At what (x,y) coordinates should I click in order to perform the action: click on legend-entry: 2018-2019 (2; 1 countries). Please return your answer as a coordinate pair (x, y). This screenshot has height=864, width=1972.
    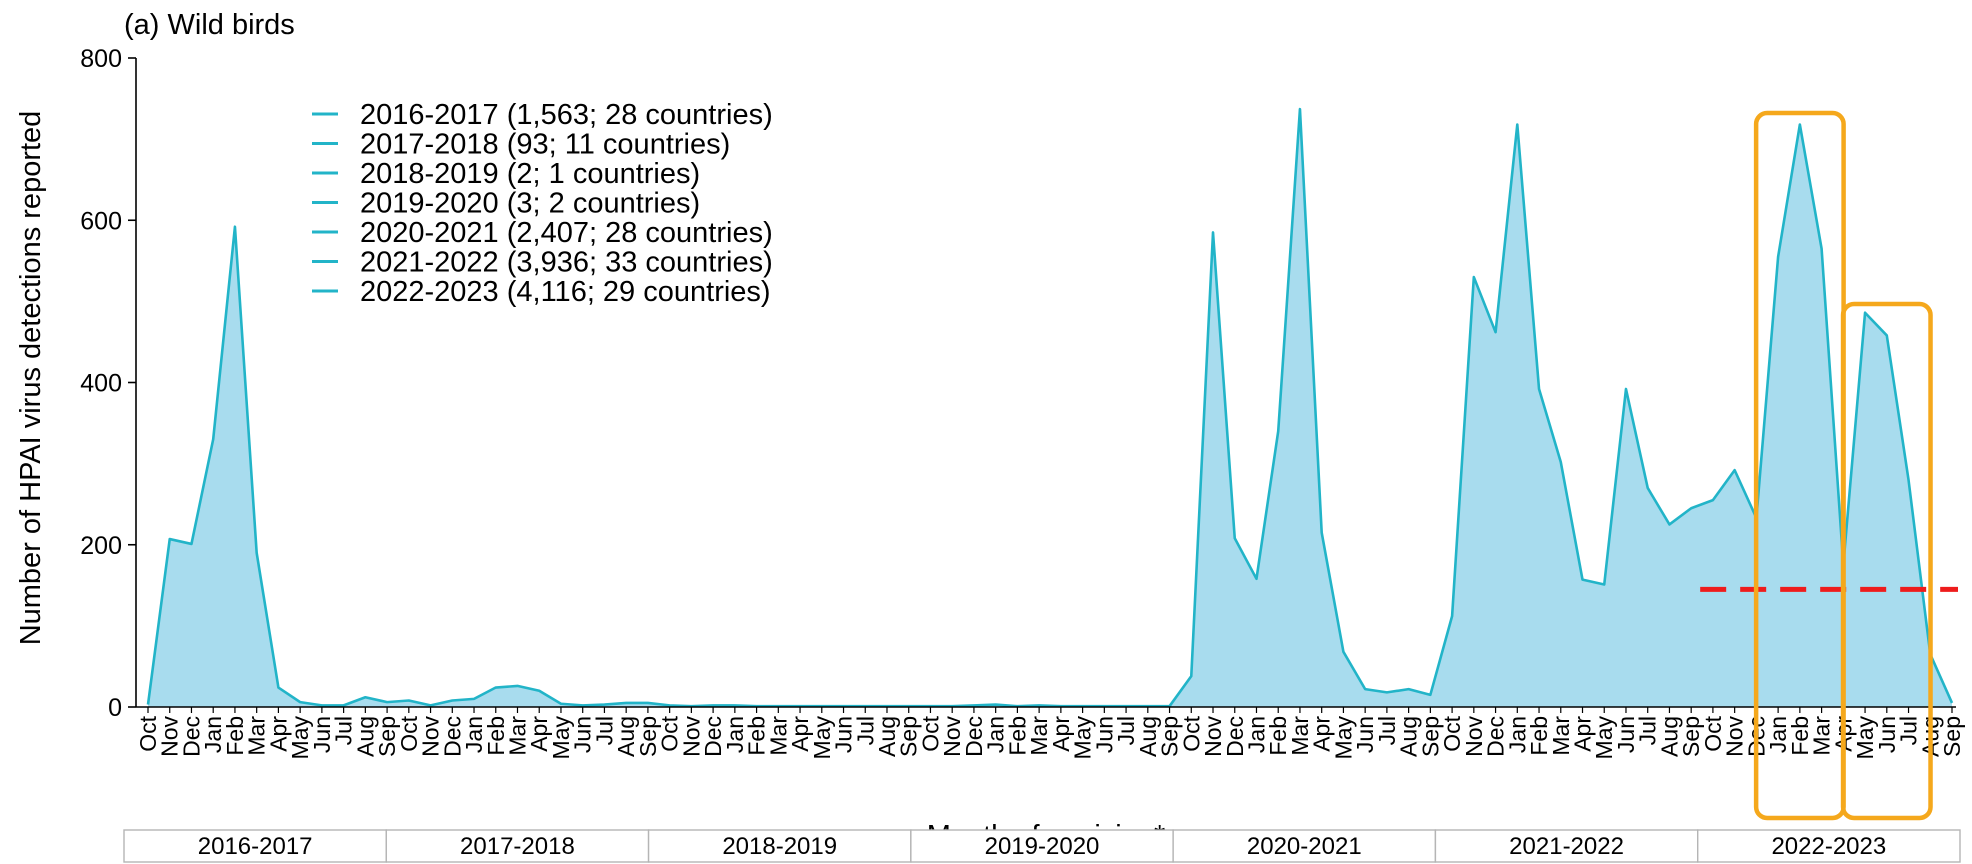
    Looking at the image, I should click on (530, 174).